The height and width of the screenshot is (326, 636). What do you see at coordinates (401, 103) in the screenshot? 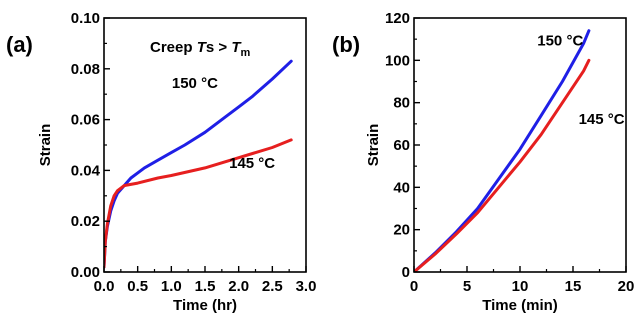
I see `panel-b-y-tick-label: 80` at bounding box center [401, 103].